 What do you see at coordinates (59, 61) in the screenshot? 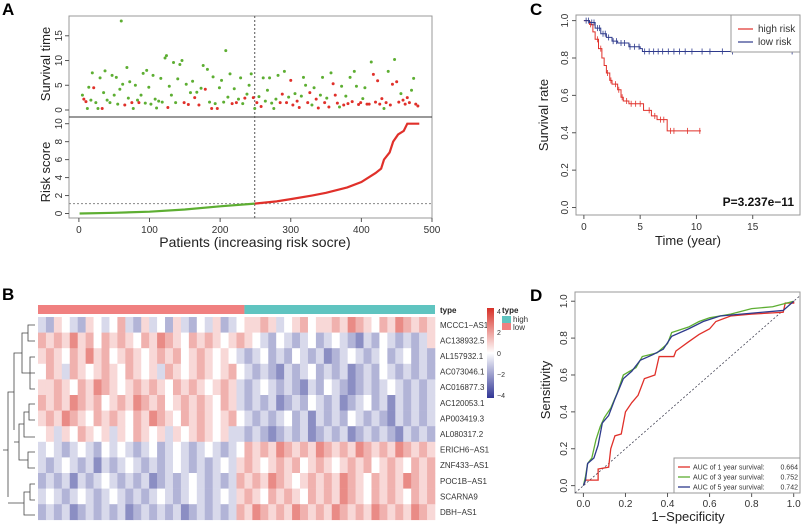
I see `a-top-ytick-label: 10` at bounding box center [59, 61].